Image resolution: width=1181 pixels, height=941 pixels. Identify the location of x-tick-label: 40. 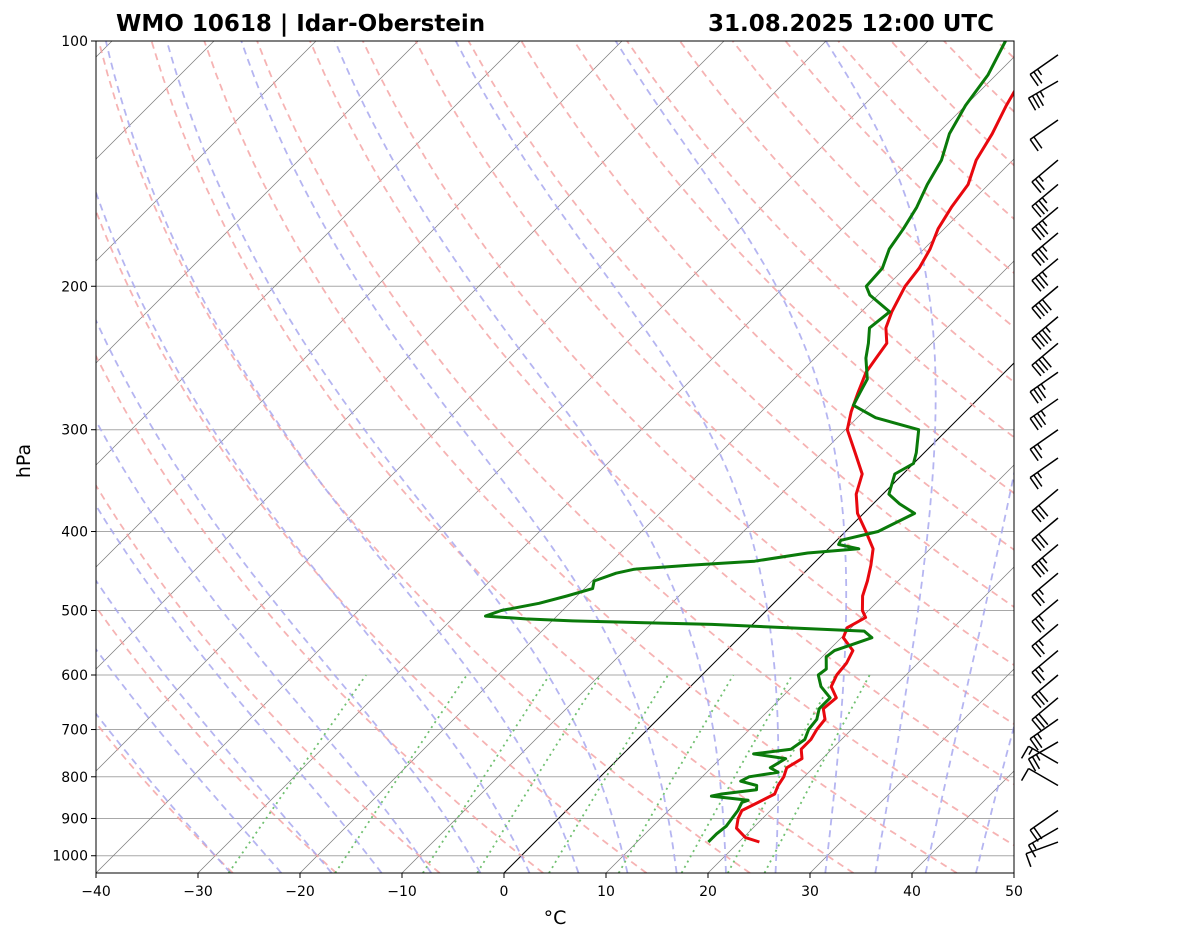
(912, 892).